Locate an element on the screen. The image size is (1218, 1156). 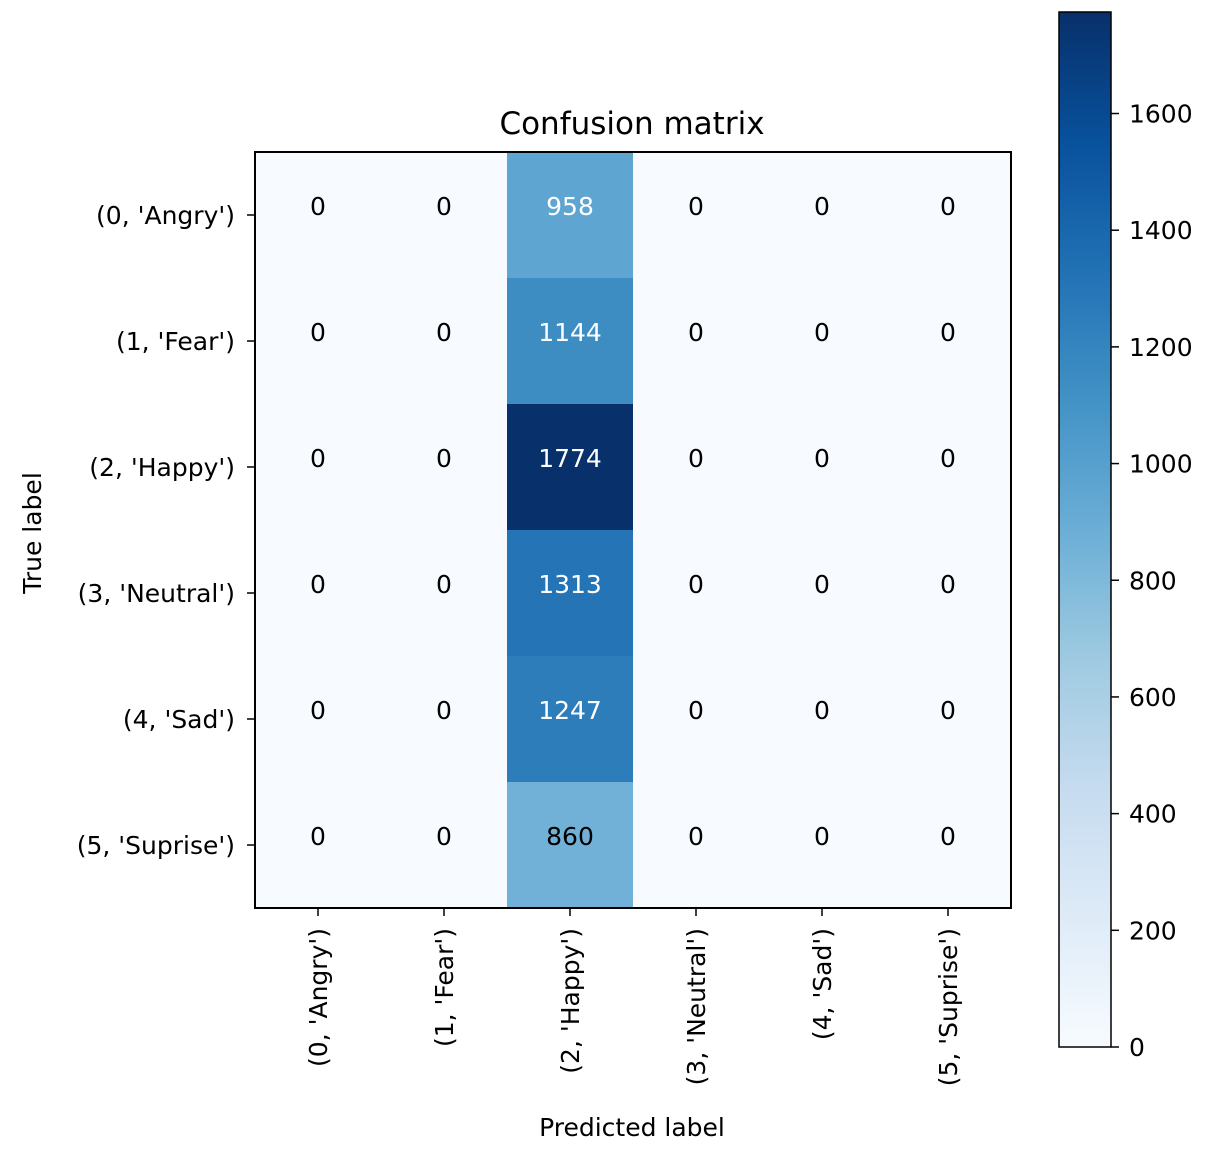
y-tick-label: (5, 'Suprise') is located at coordinates (156, 845).